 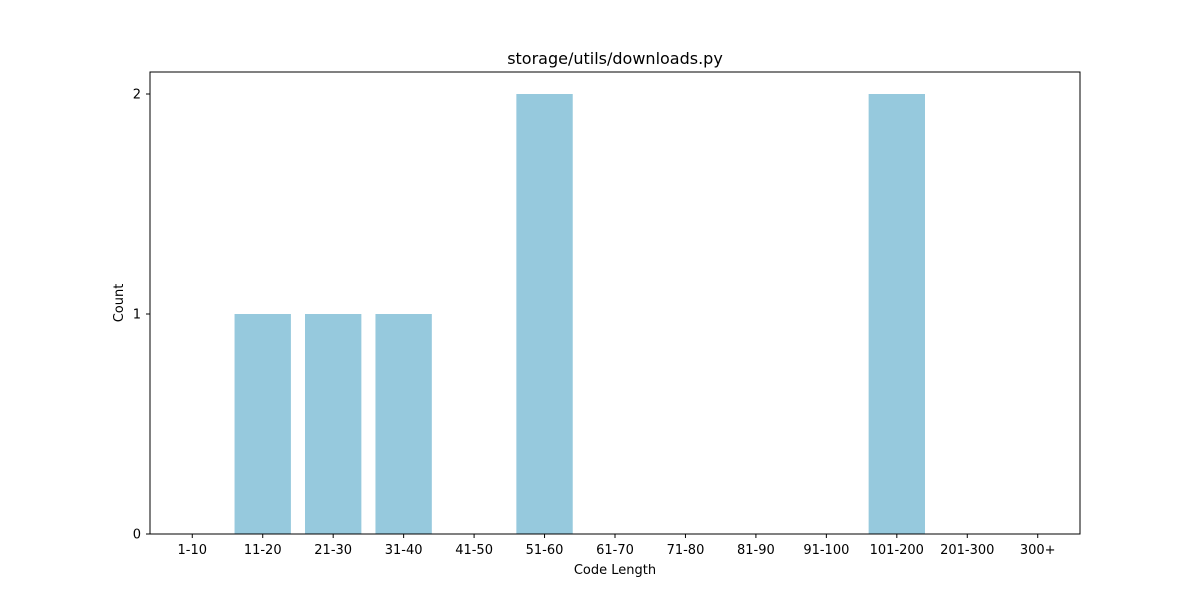 I want to click on chart-title: storage/utils/downloads.py, so click(x=615, y=58).